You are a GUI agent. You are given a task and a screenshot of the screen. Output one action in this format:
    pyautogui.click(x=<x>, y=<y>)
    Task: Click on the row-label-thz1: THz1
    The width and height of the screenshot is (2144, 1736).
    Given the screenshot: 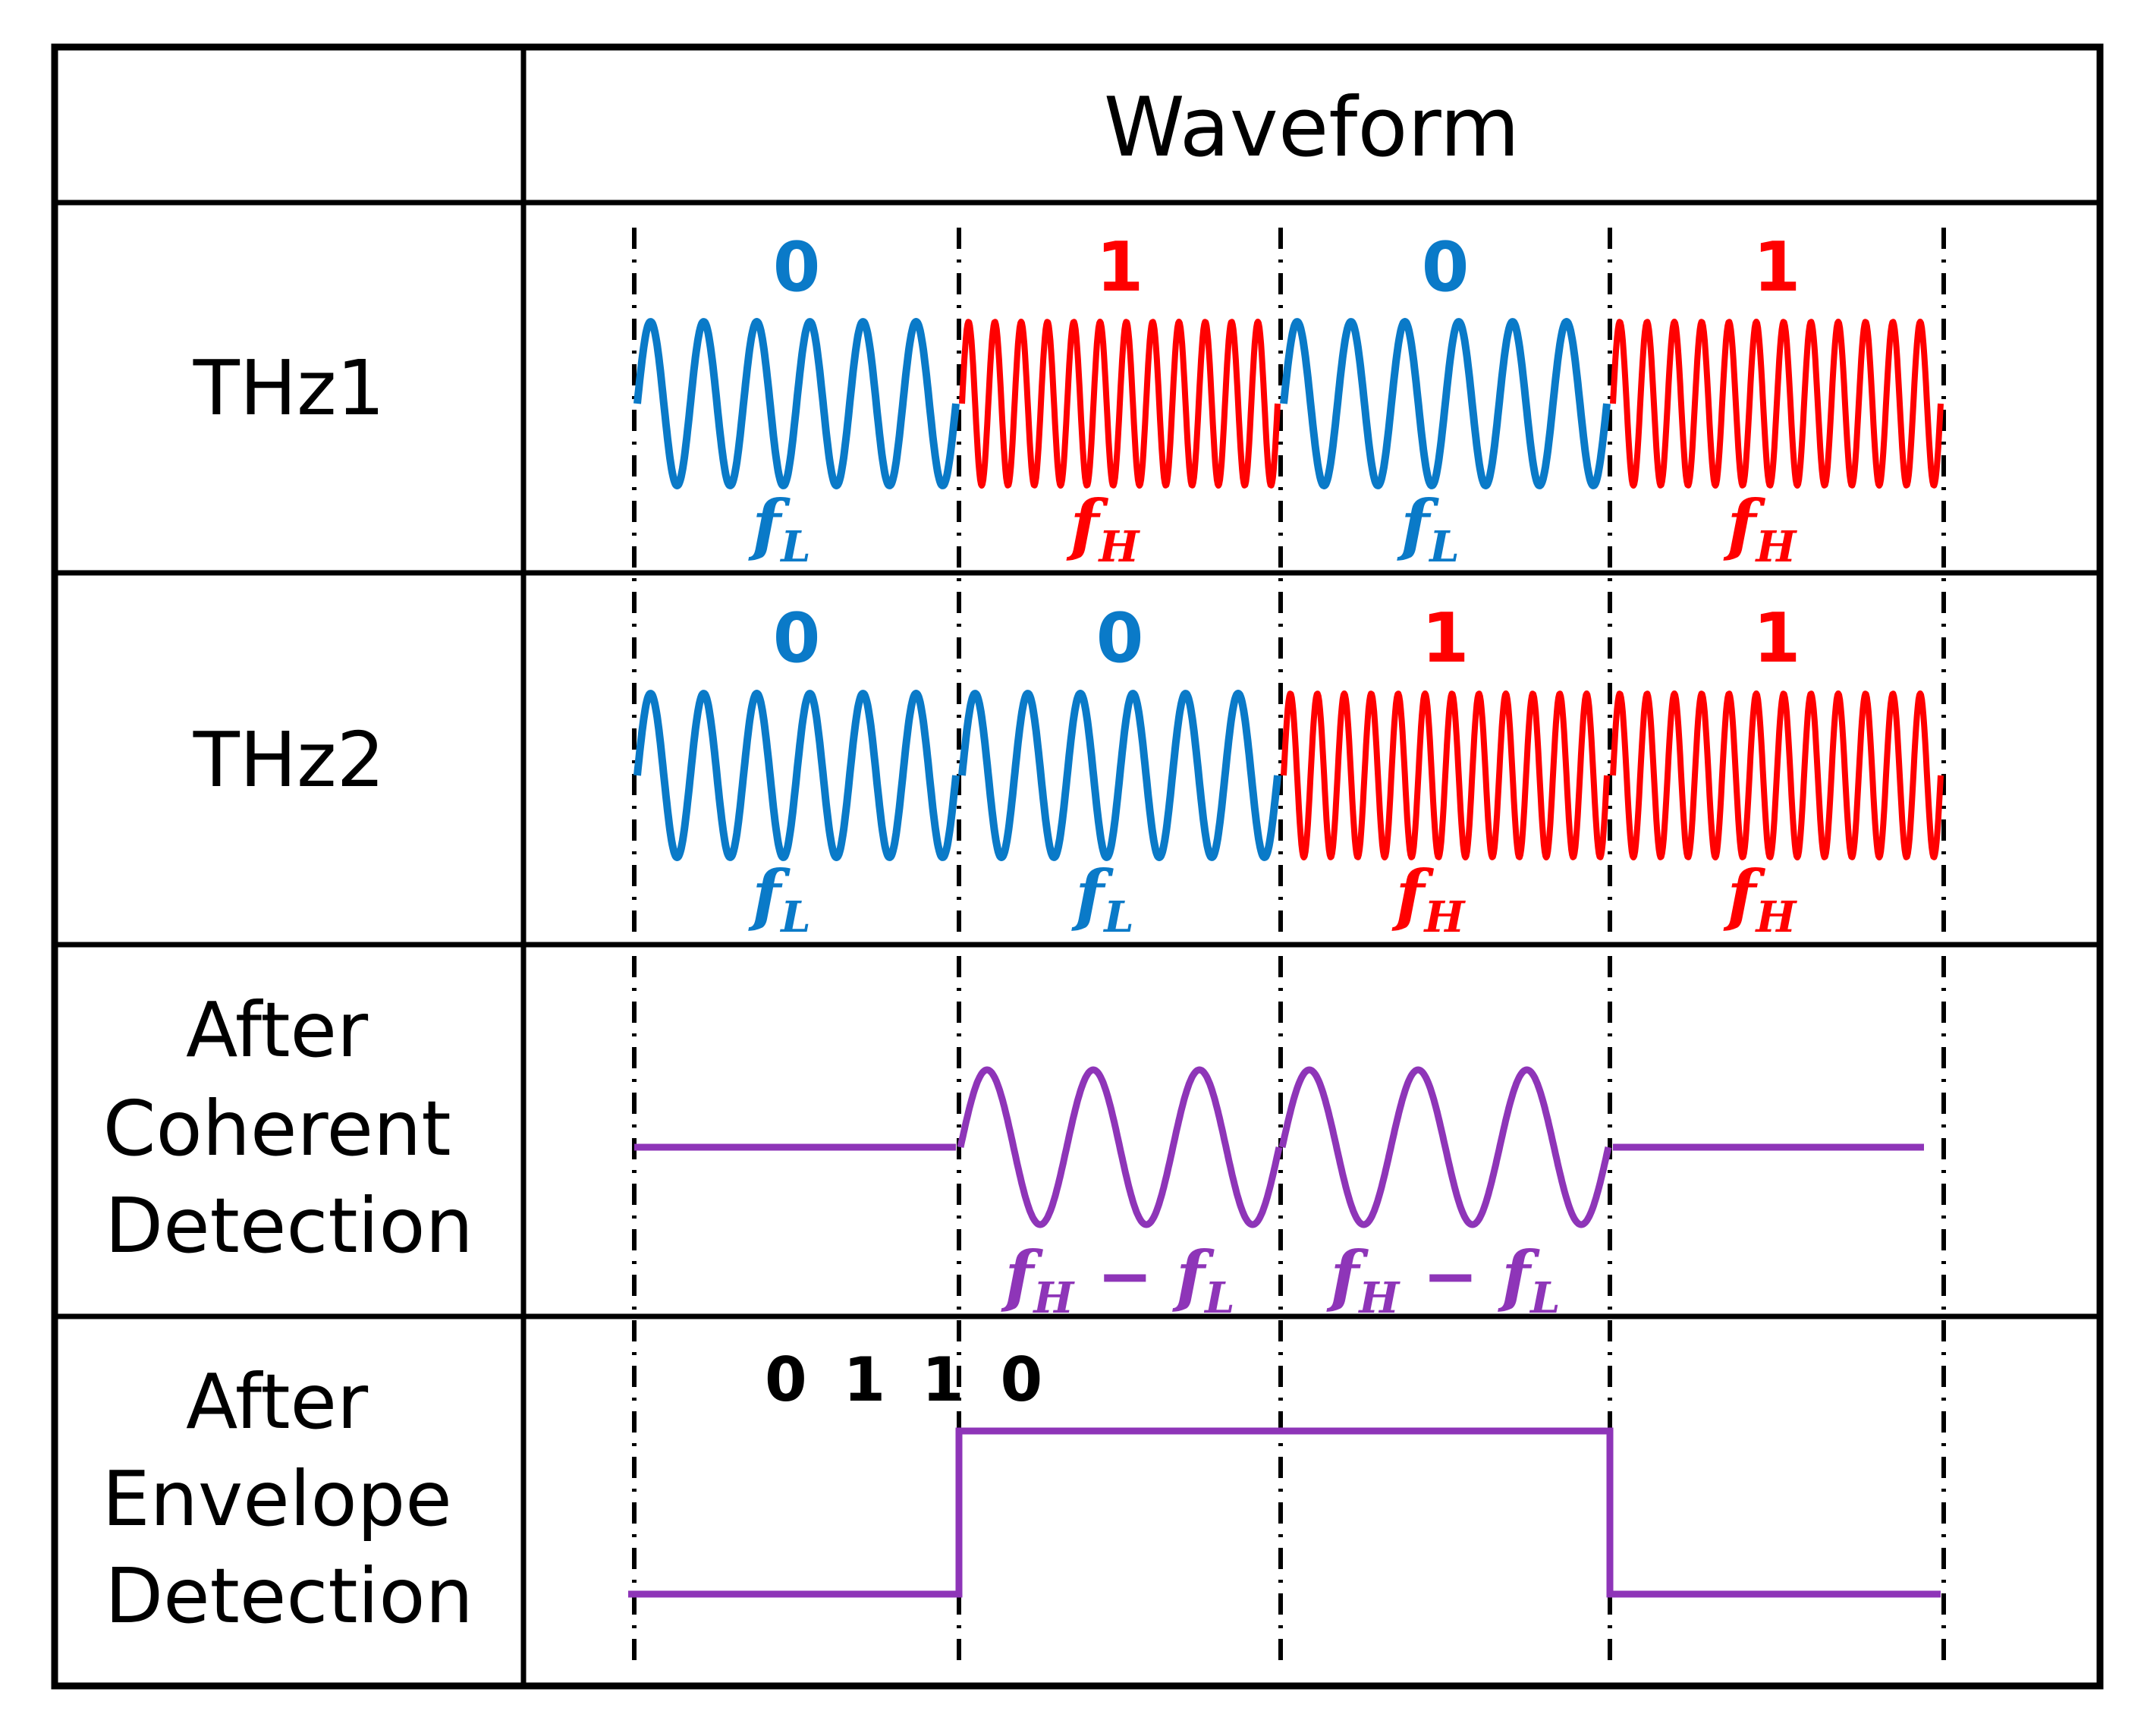 What is the action you would take?
    pyautogui.click(x=289, y=388)
    